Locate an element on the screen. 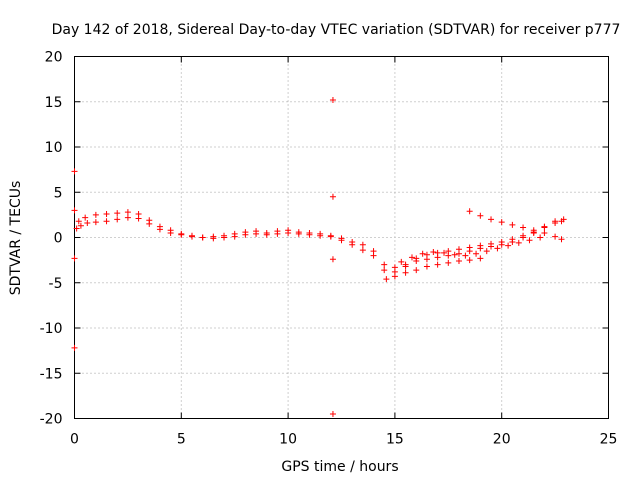 The height and width of the screenshot is (480, 640). y-tick-label: -20 is located at coordinates (51, 420).